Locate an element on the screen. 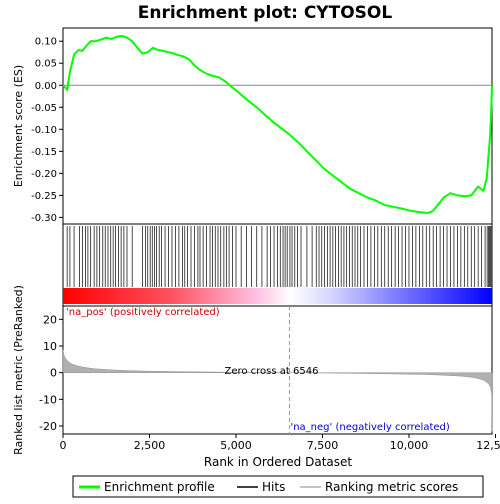 The image size is (500, 504). metric-ylabel: Ranked list metric (PreRanked) is located at coordinates (18, 370).